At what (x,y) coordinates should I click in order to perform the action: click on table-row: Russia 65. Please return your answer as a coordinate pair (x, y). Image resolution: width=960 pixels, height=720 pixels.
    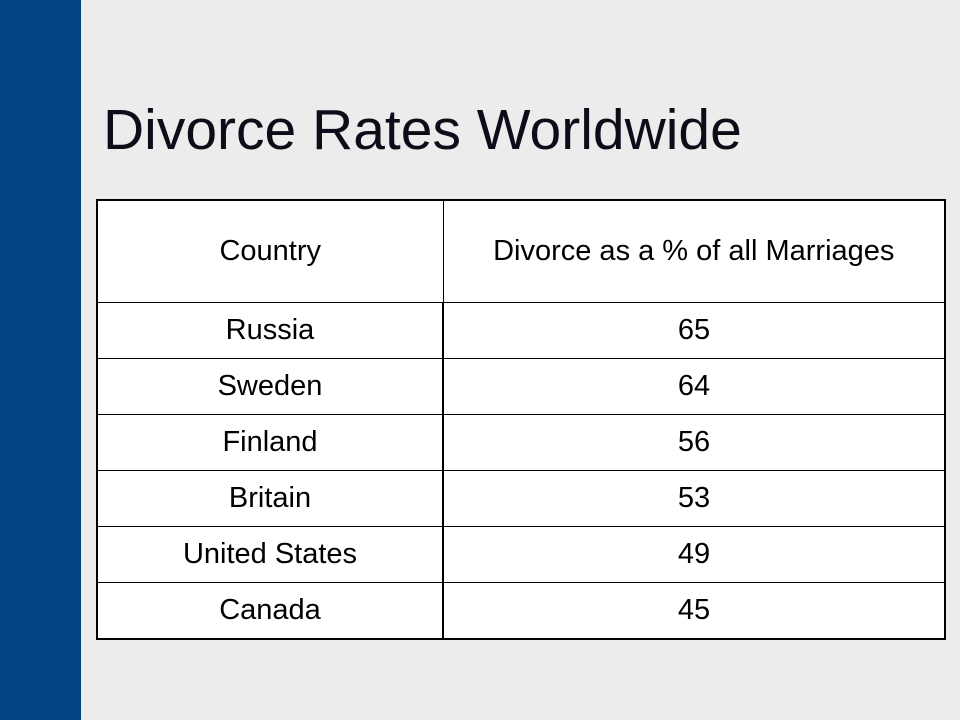
    Looking at the image, I should click on (521, 330).